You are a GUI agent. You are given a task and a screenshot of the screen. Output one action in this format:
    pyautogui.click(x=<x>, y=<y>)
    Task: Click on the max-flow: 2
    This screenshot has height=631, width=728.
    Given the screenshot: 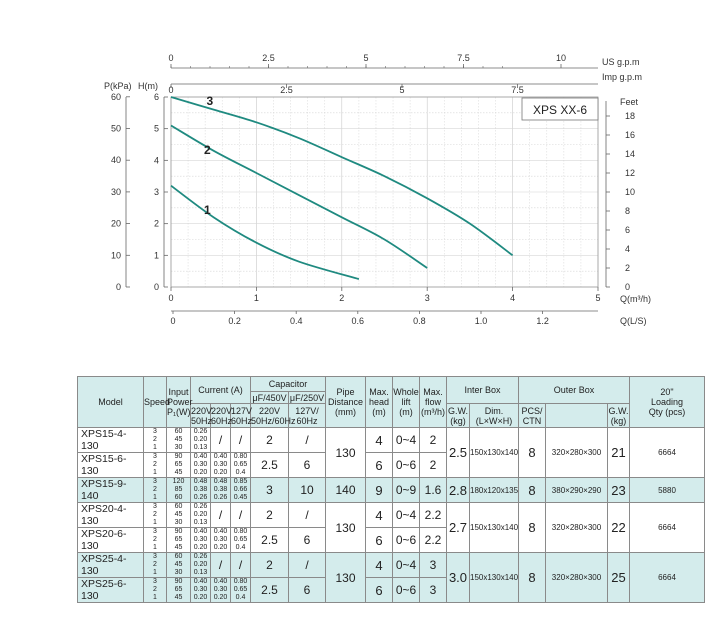 What is the action you would take?
    pyautogui.click(x=433, y=440)
    